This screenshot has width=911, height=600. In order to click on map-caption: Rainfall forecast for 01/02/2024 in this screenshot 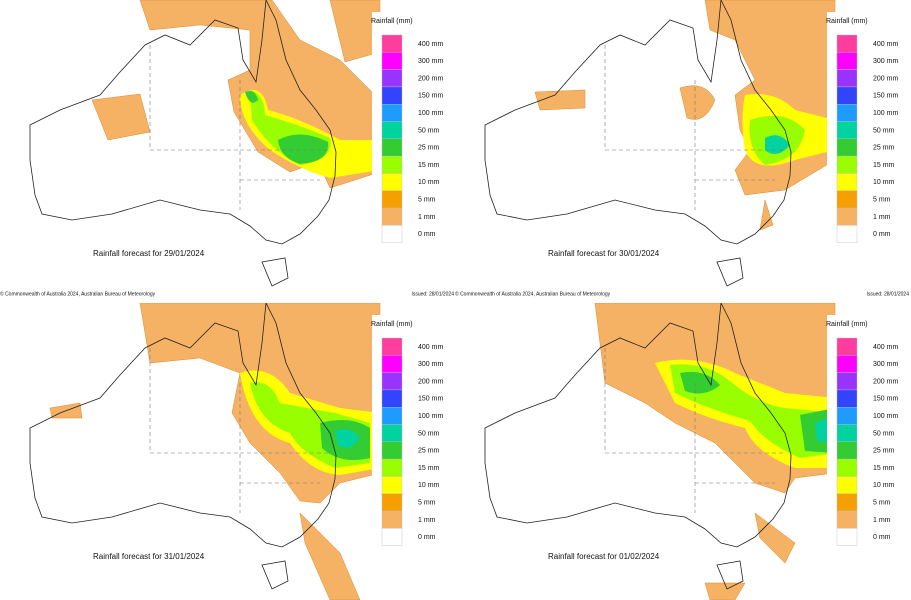, I will do `click(604, 556)`.